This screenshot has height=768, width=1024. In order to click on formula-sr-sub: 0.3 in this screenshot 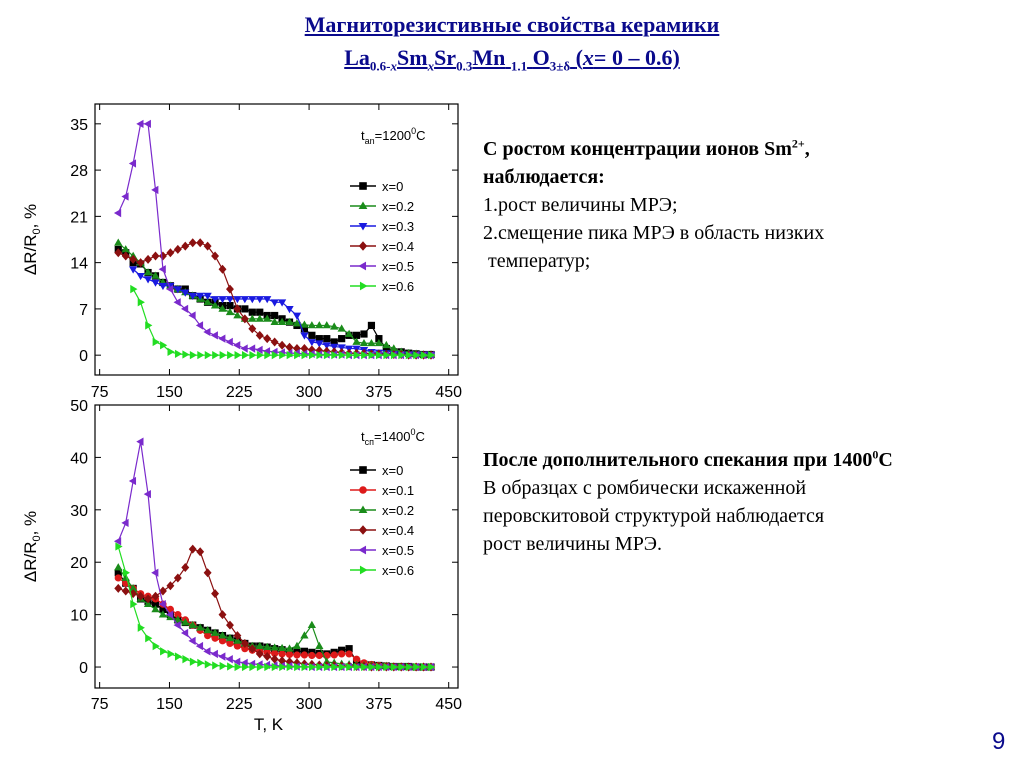, I will do `click(464, 66)`.